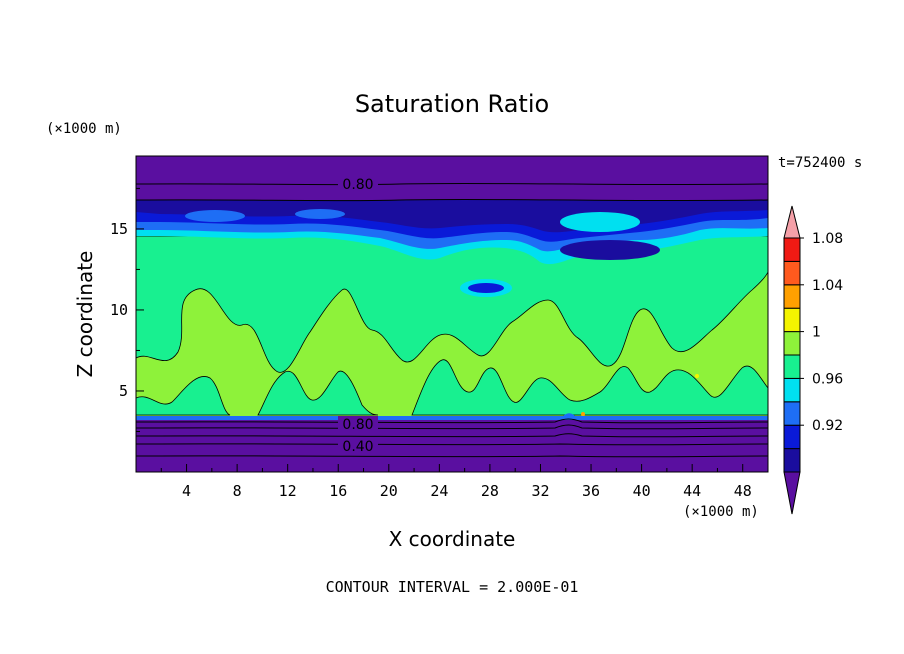  Describe the element at coordinates (569, 416) in the screenshot. I see `field-lower-bump` at that location.